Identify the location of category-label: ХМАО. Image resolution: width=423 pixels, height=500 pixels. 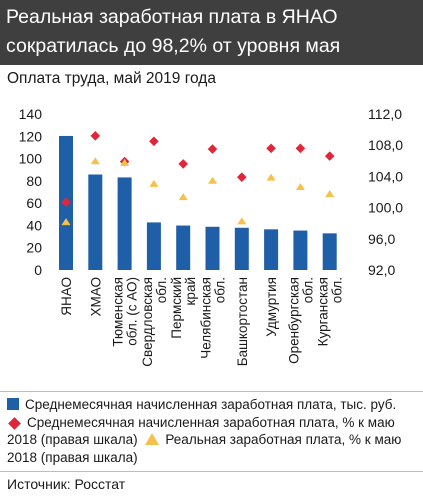
(95, 296).